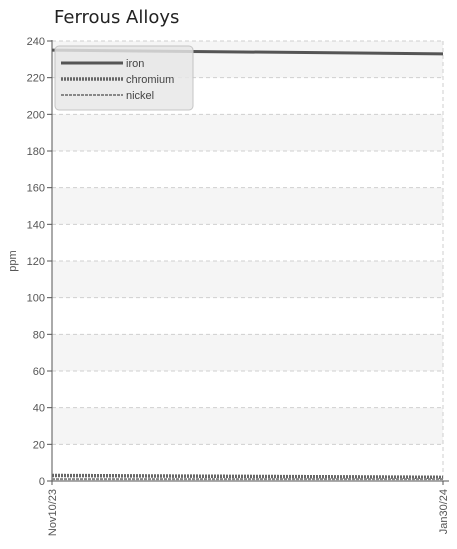 Image resolution: width=457 pixels, height=549 pixels. What do you see at coordinates (247, 476) in the screenshot?
I see `series-line-chromium` at bounding box center [247, 476].